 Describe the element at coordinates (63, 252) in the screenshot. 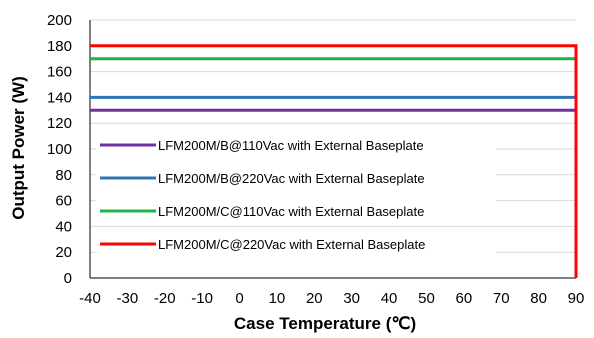

I see `y-tick-label: 20` at that location.